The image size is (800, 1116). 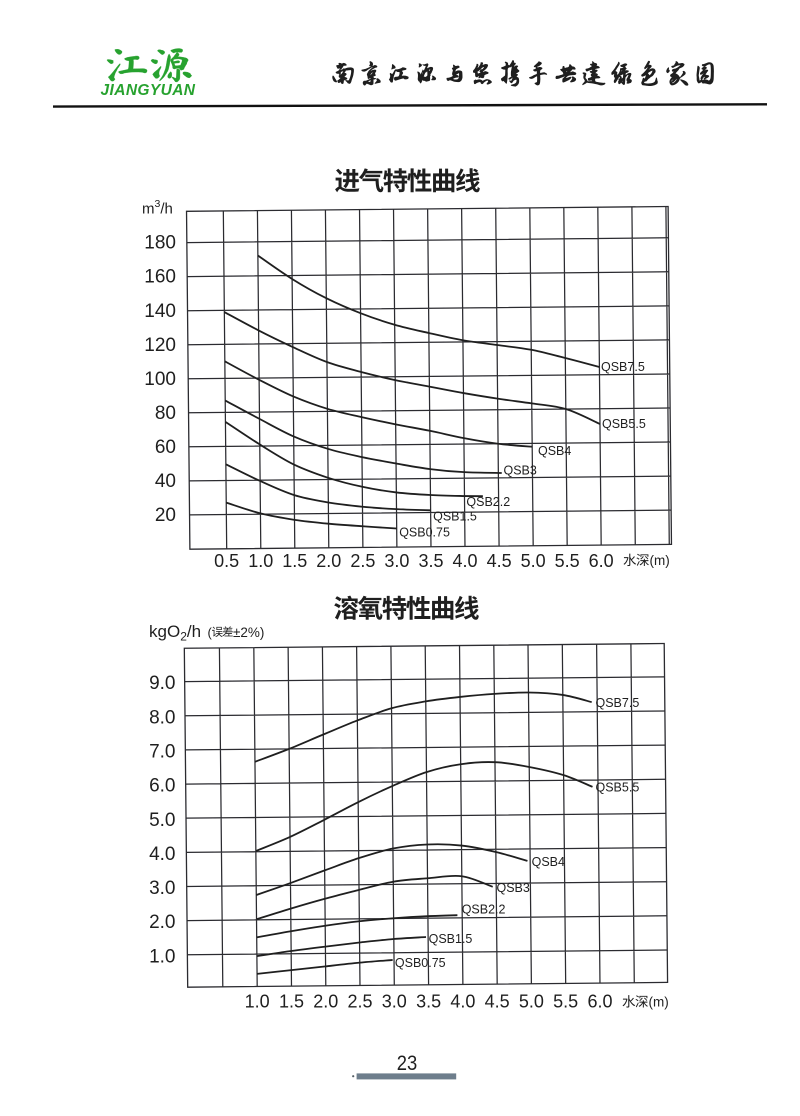 What do you see at coordinates (165, 447) in the screenshot?
I see `svg-text: 60` at bounding box center [165, 447].